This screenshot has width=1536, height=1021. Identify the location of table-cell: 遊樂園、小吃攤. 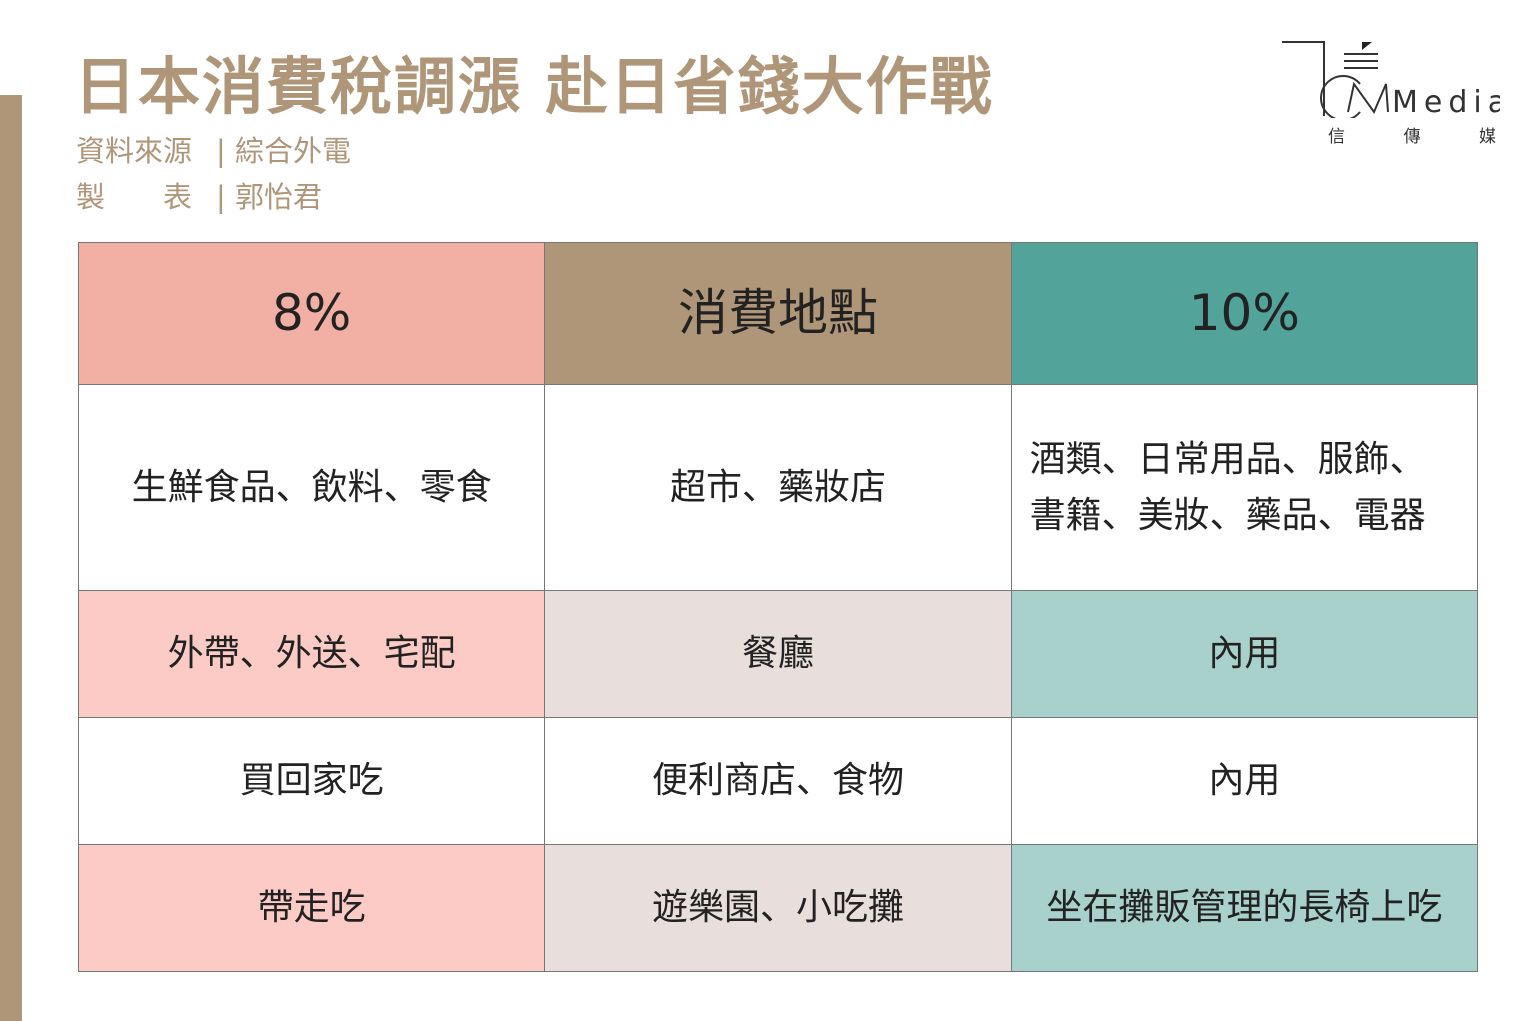
(778, 908).